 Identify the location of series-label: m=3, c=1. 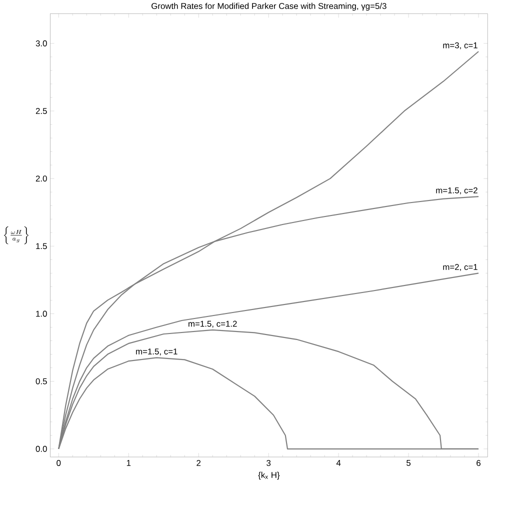
(460, 46).